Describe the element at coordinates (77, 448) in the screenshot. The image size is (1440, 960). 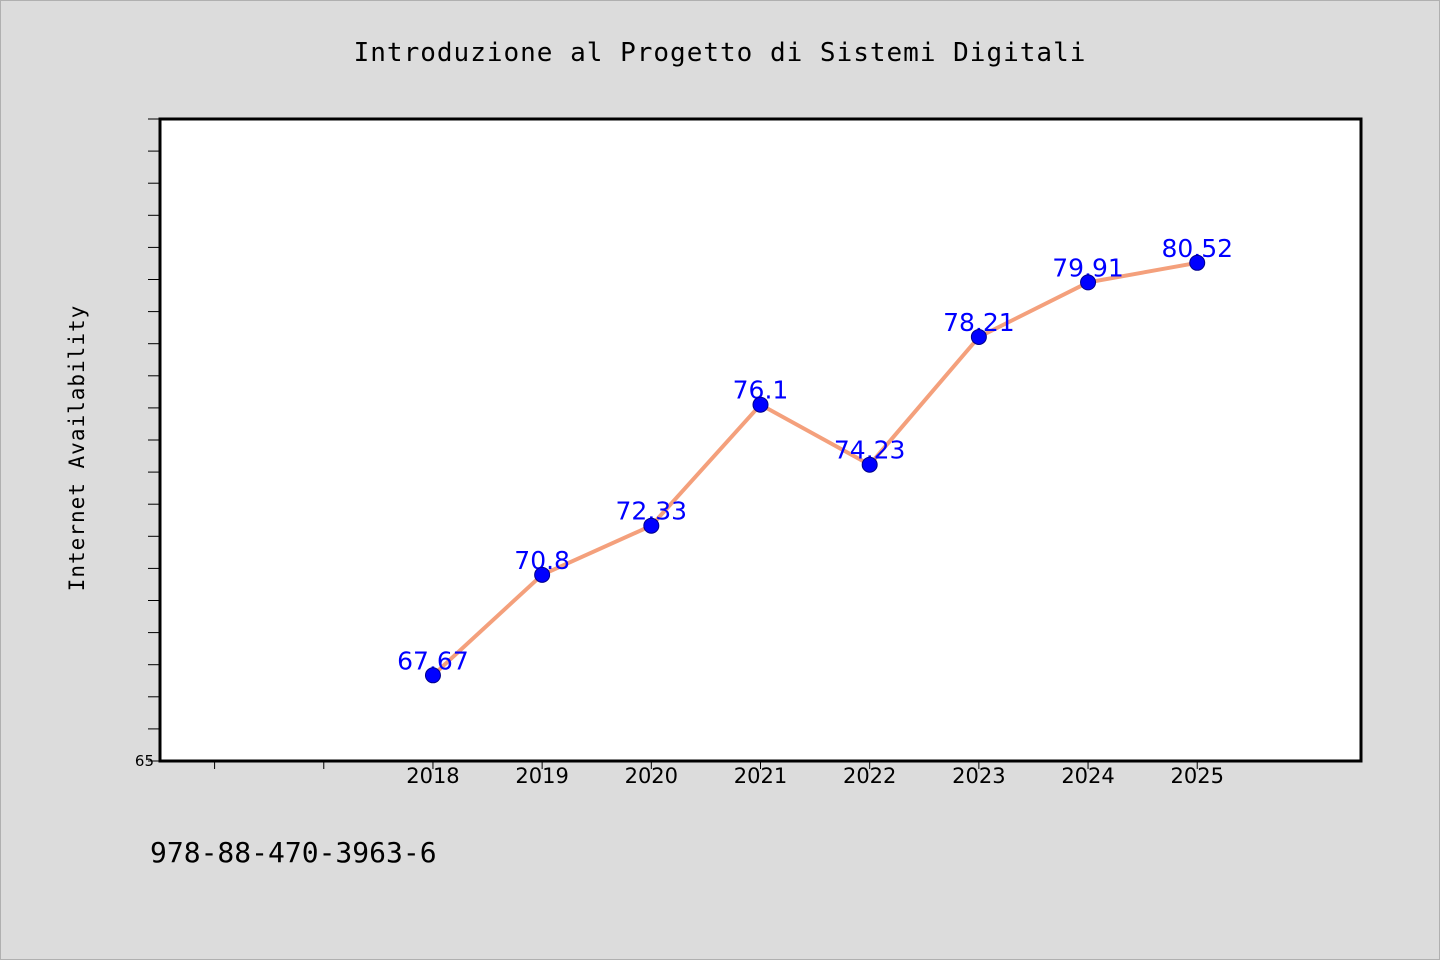
I see `y-axis-label: Internet Availability` at that location.